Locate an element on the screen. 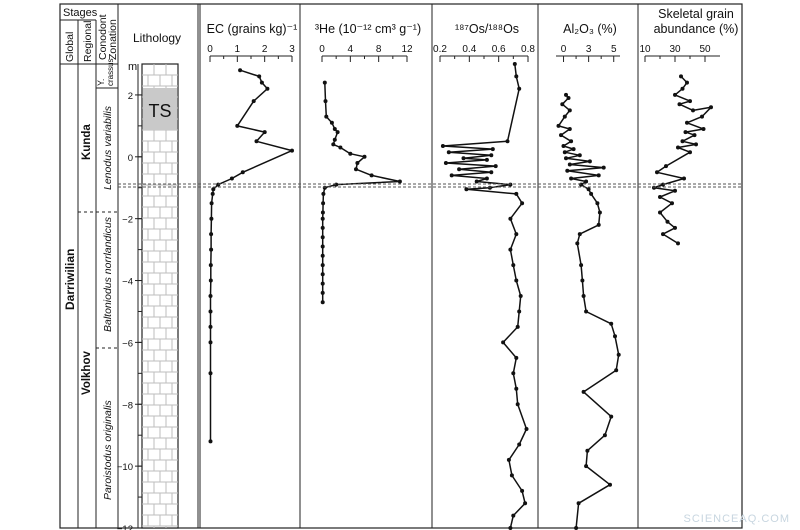  panel-title: EC (grains kg)⁻¹ is located at coordinates (252, 29).